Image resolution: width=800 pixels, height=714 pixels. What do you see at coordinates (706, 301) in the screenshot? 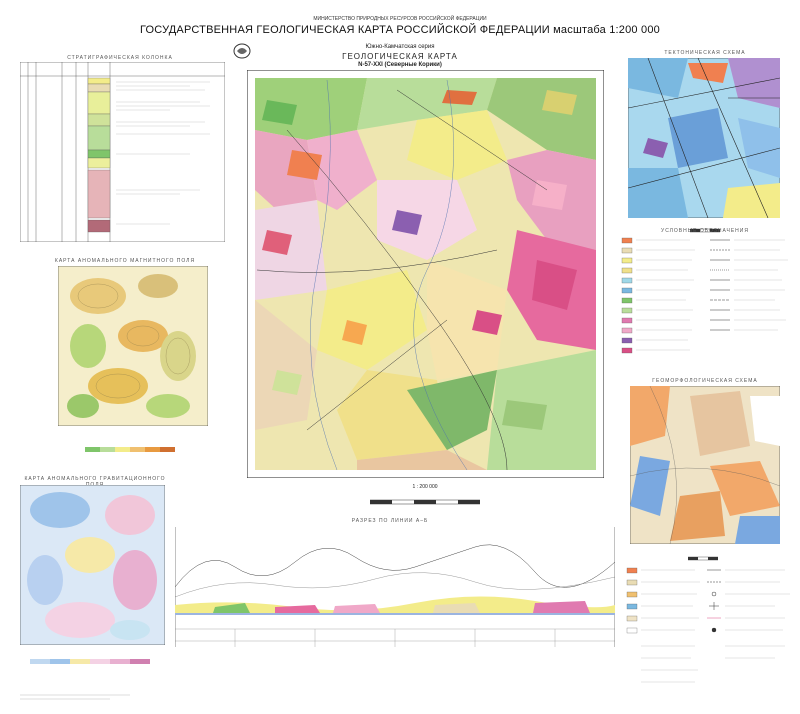
I see `main-legend` at bounding box center [706, 301].